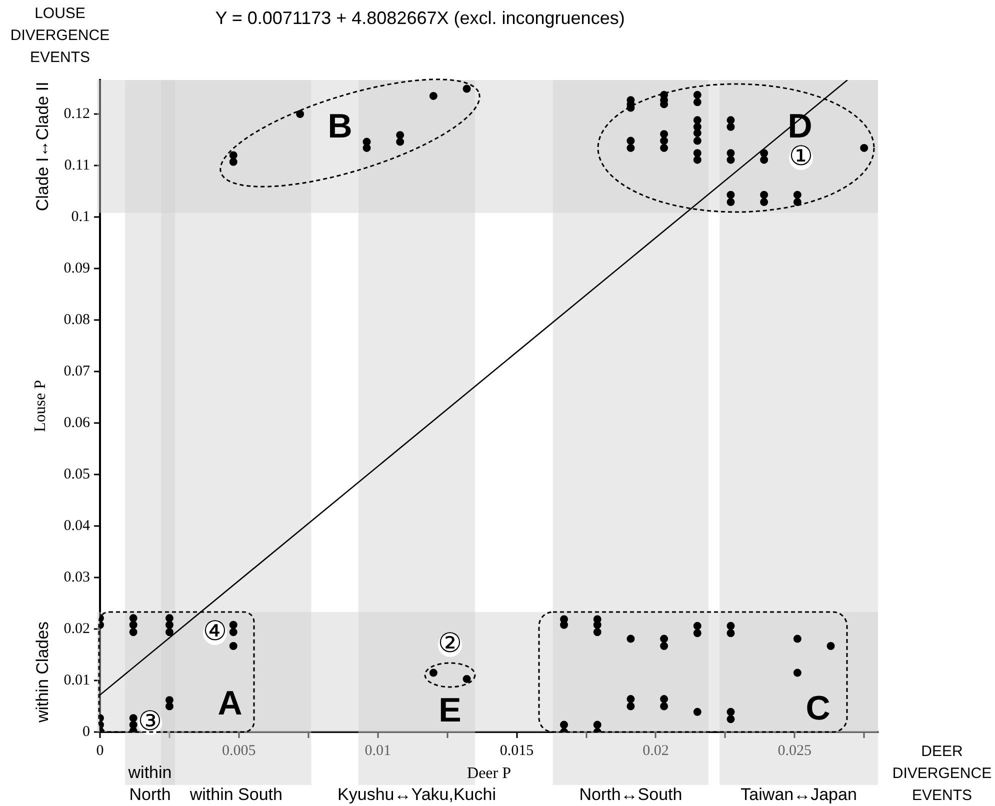 The width and height of the screenshot is (995, 806). I want to click on band-label: within North, so click(149, 783).